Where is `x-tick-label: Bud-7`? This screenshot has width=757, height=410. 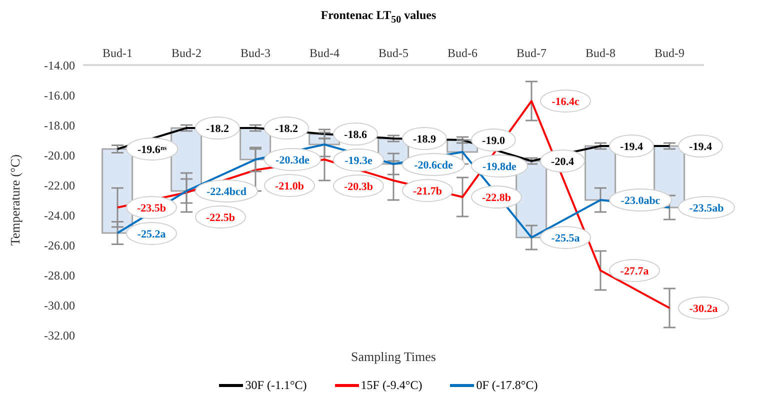 x-tick-label: Bud-7 is located at coordinates (531, 53).